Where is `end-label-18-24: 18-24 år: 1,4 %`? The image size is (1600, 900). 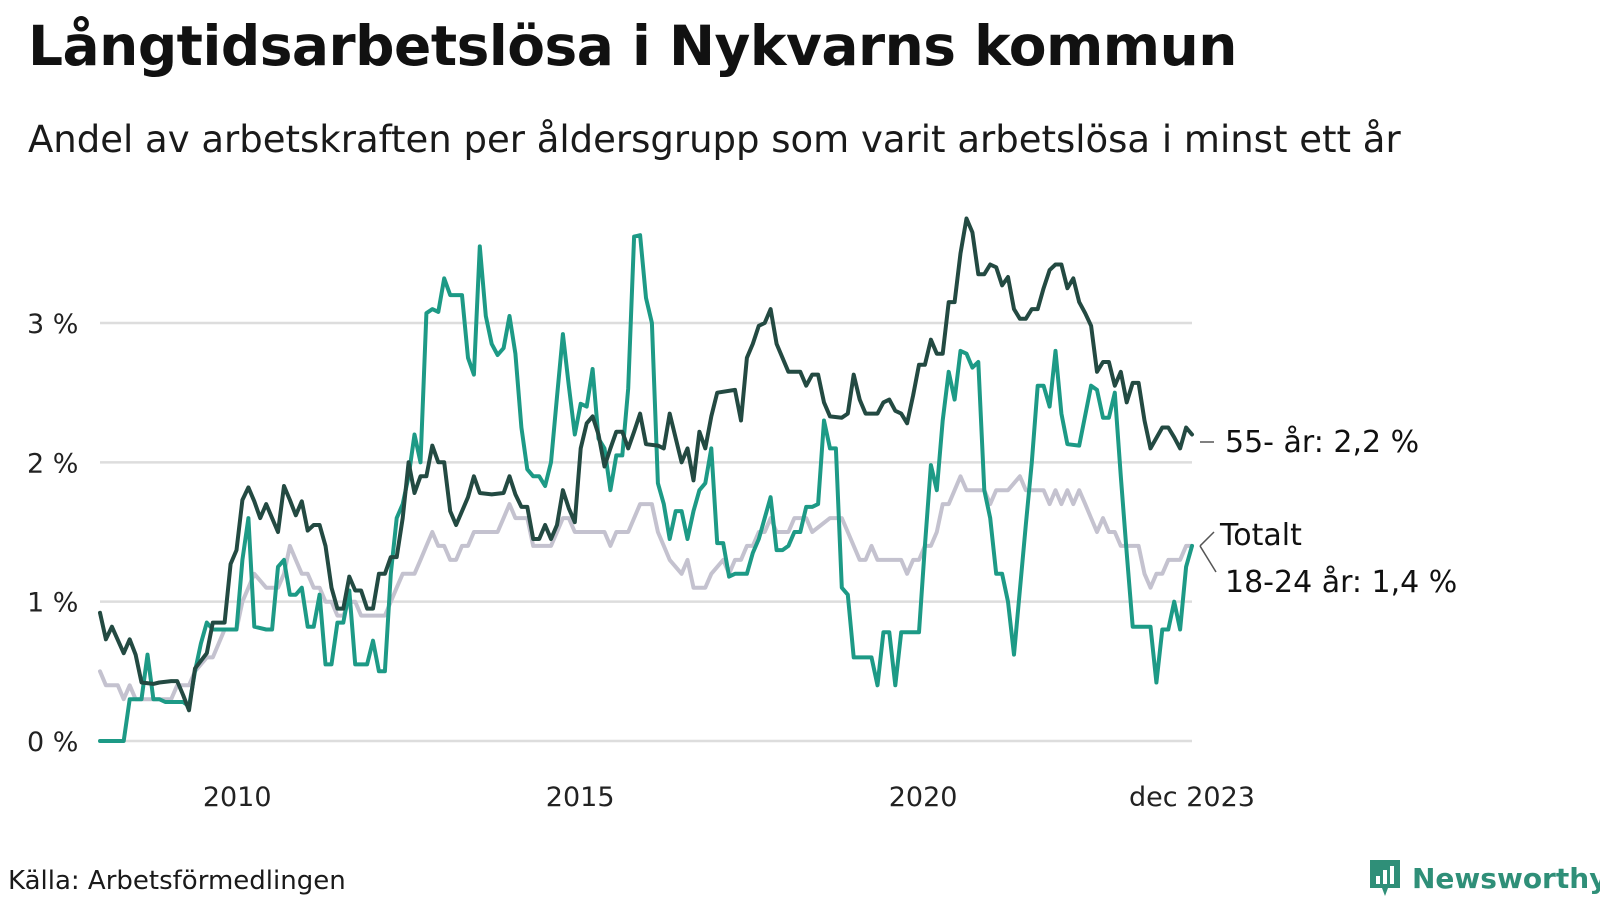 end-label-18-24: 18-24 år: 1,4 % is located at coordinates (1341, 582).